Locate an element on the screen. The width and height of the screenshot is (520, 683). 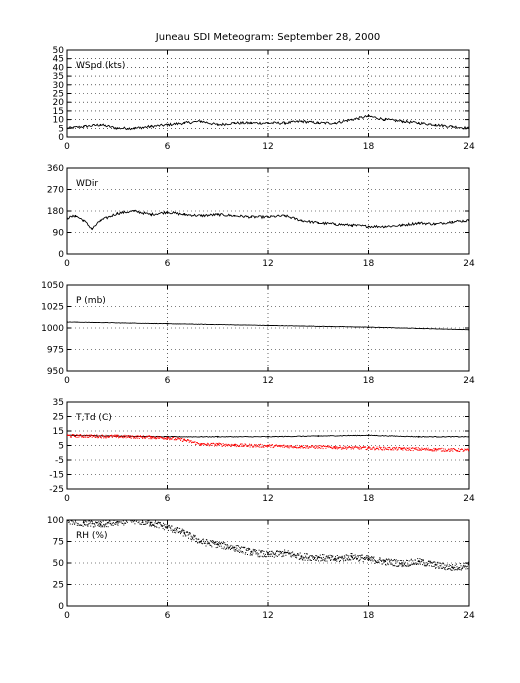
y-tick-label: 35 is located at coordinates (58, 77).